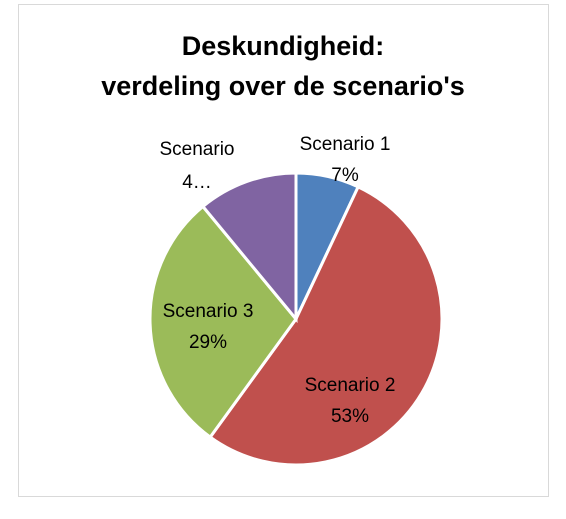 This screenshot has height=519, width=566. Describe the element at coordinates (208, 311) in the screenshot. I see `slice-label: Scenario 3` at that location.